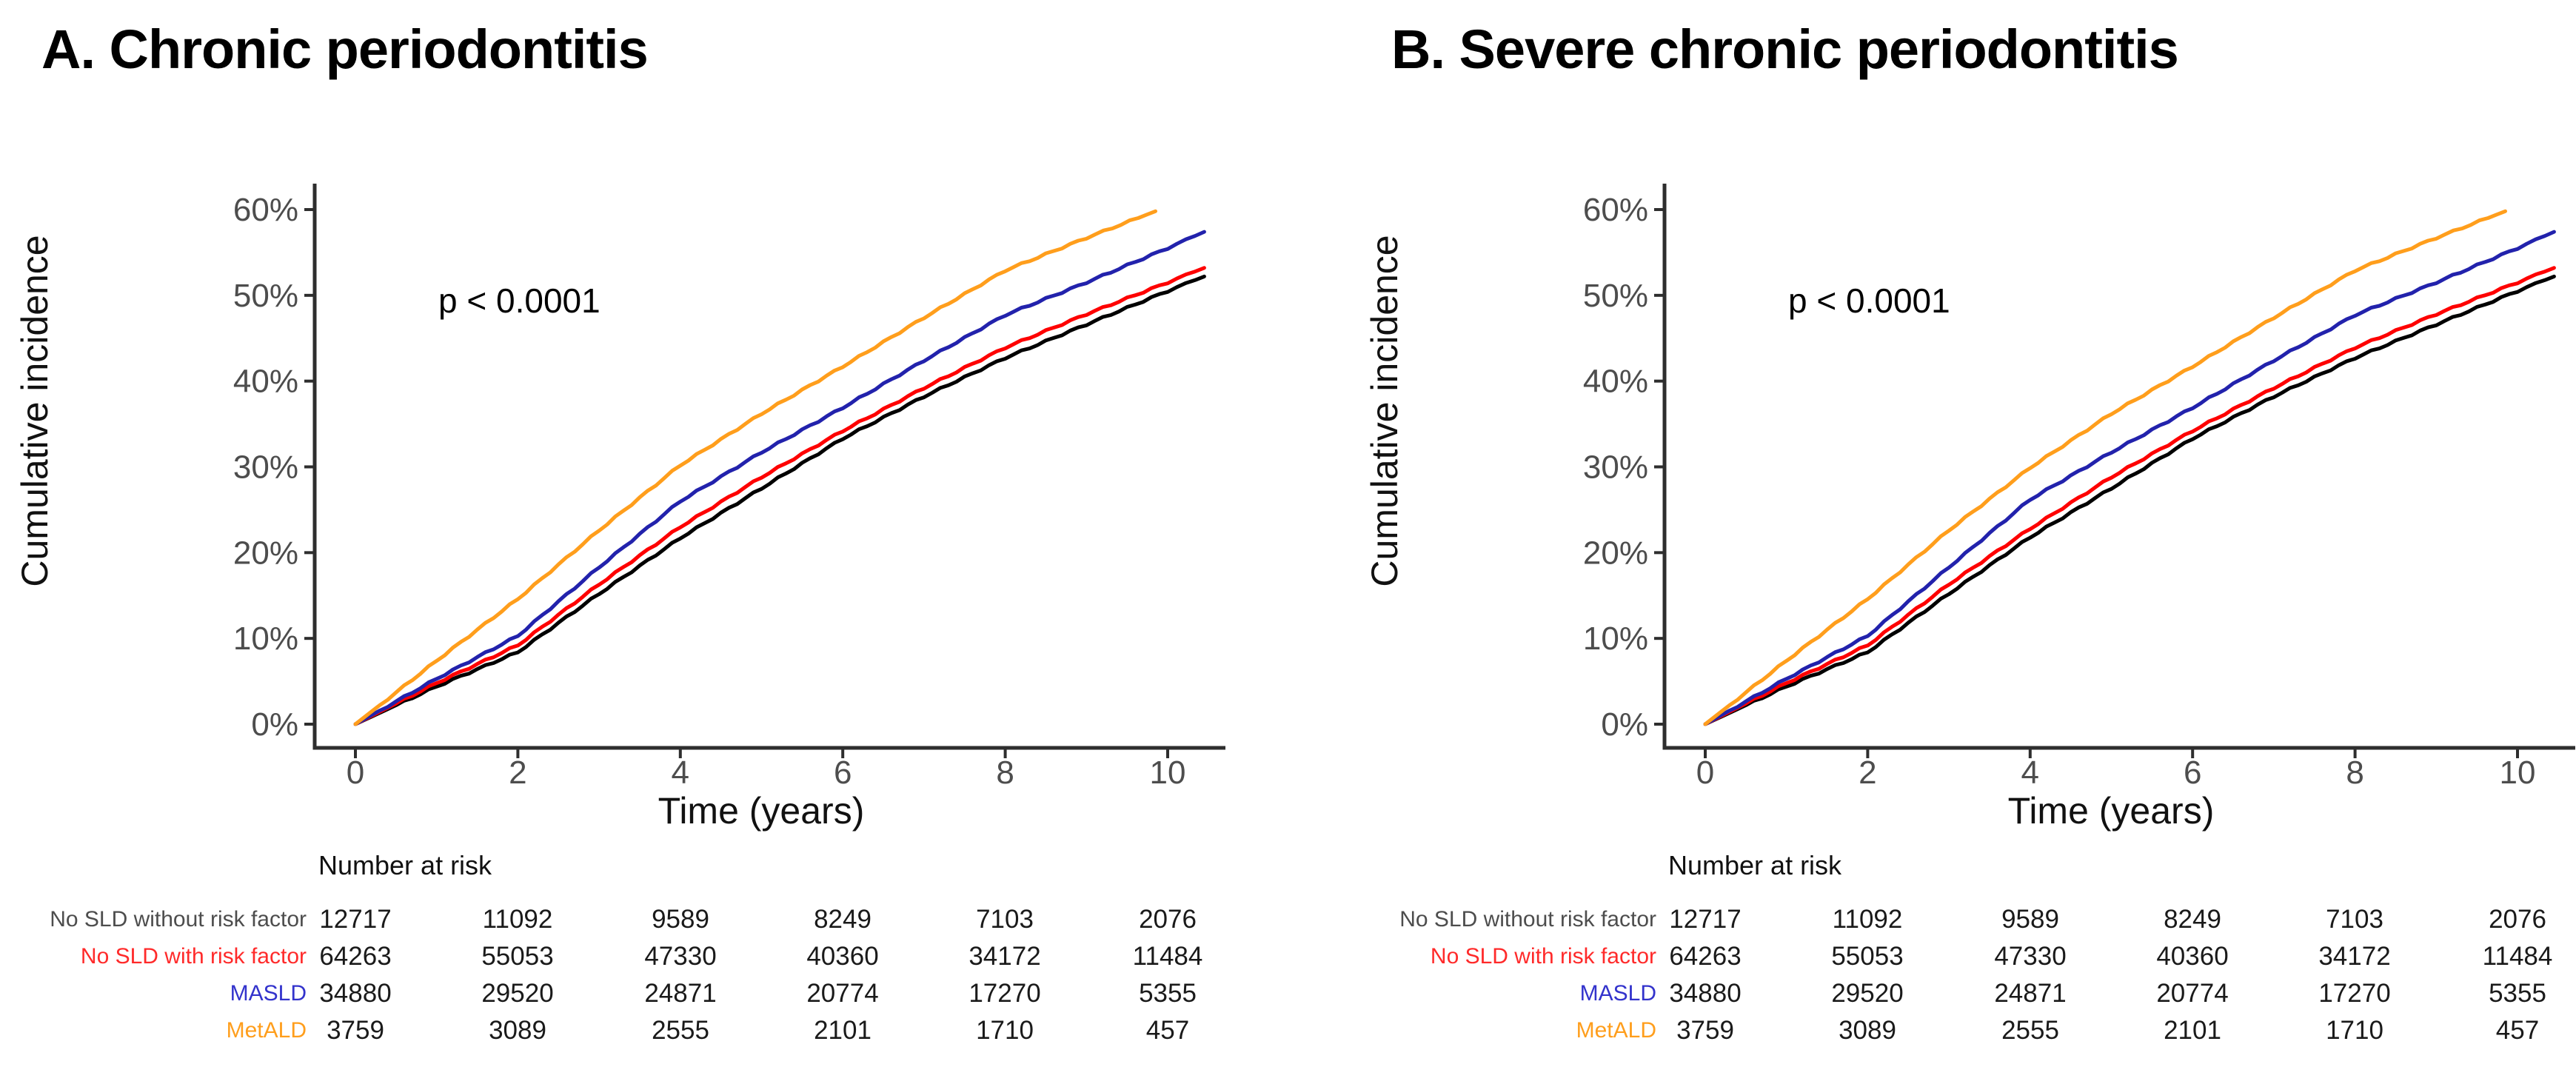 The image size is (2576, 1067). I want to click on risk-cell: 17270, so click(2354, 994).